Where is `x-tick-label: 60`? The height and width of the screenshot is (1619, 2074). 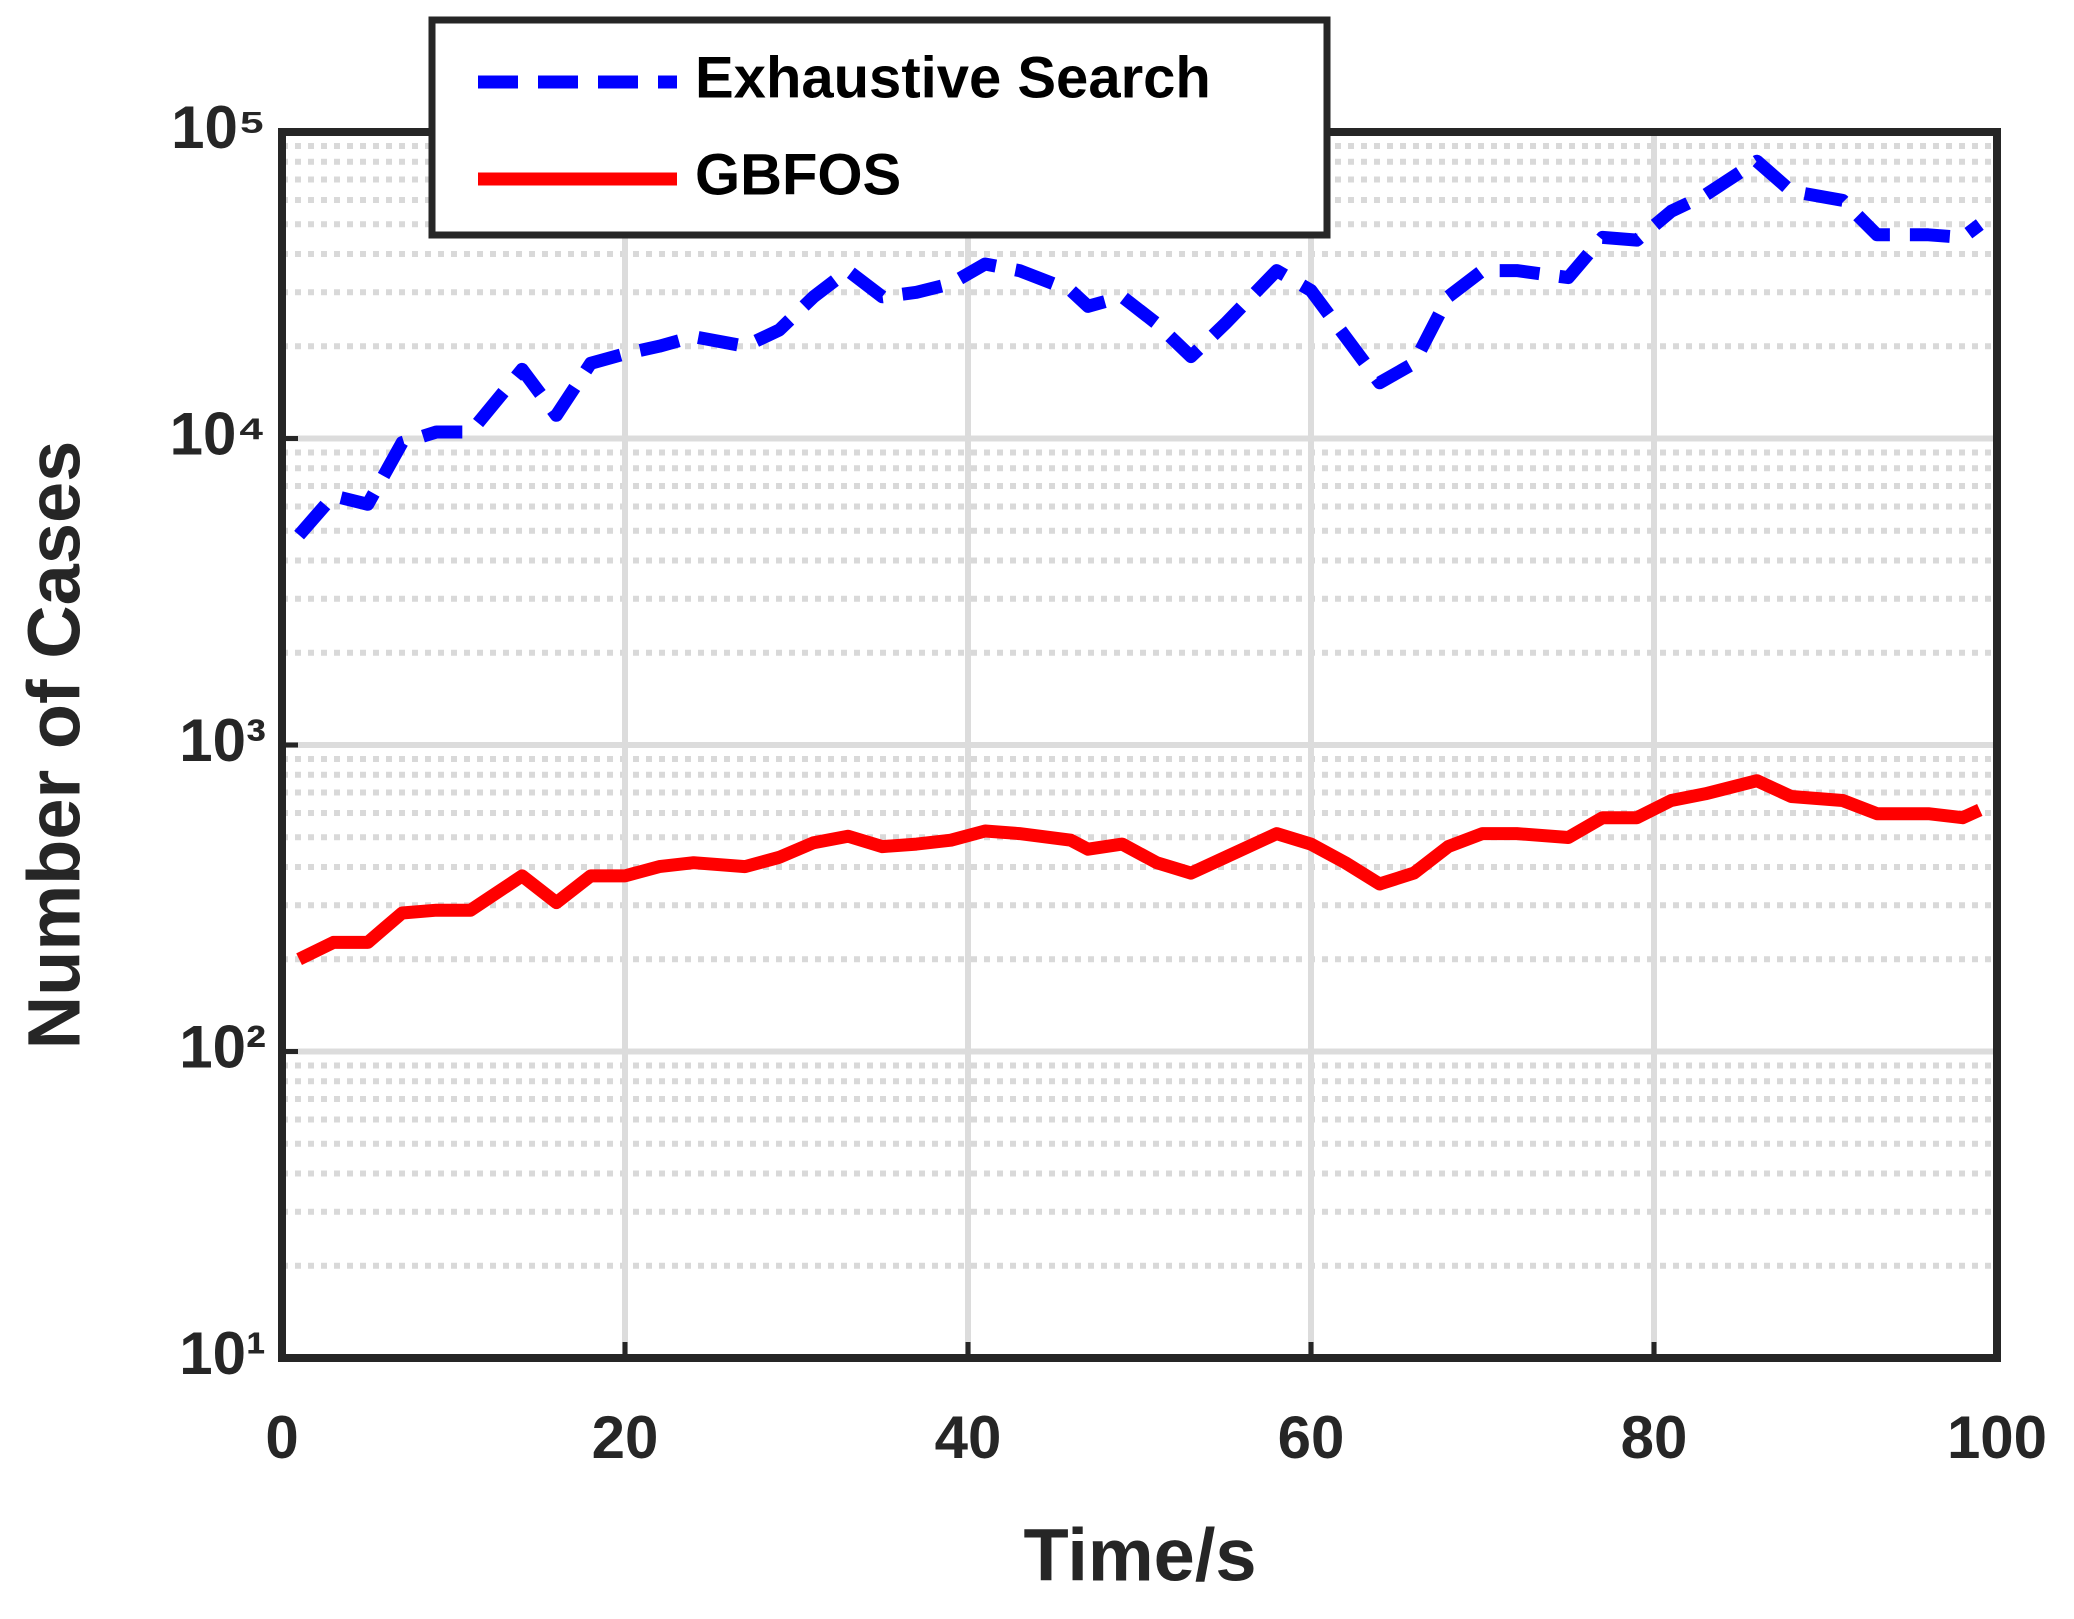 x-tick-label: 60 is located at coordinates (1311, 1437).